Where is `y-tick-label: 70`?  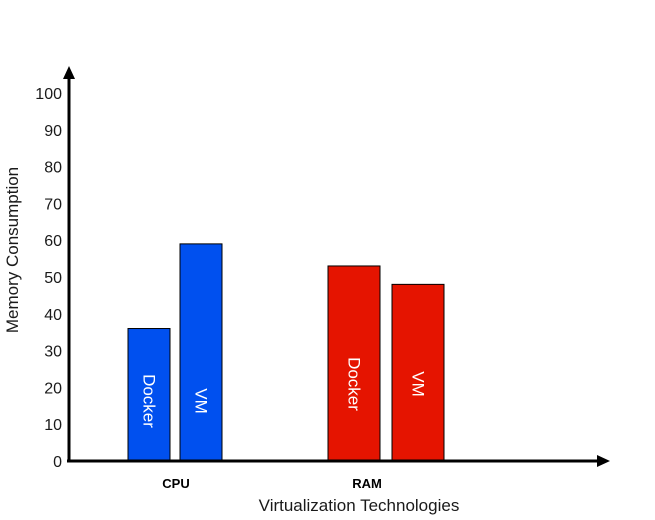
y-tick-label: 70 is located at coordinates (53, 204).